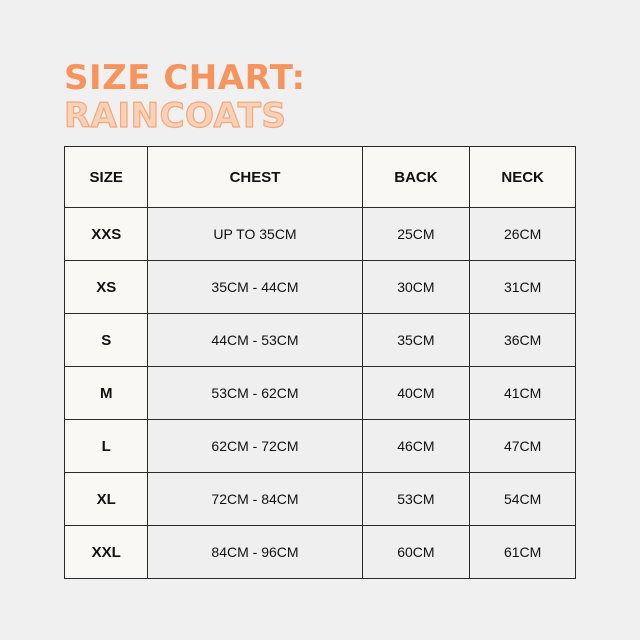 This screenshot has width=640, height=640. Describe the element at coordinates (522, 340) in the screenshot. I see `cell-neck: 36CM` at that location.